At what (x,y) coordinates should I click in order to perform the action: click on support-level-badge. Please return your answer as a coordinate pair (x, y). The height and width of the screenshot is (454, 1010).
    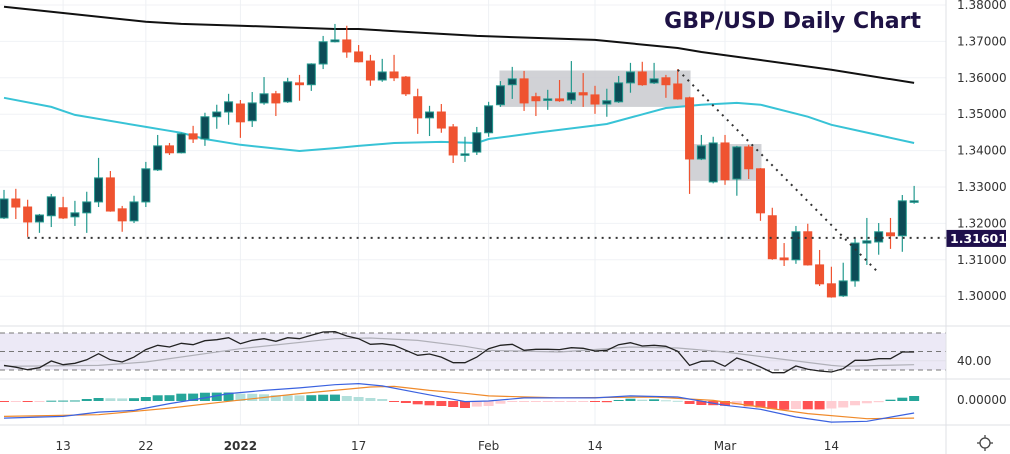
    Looking at the image, I should click on (976, 238).